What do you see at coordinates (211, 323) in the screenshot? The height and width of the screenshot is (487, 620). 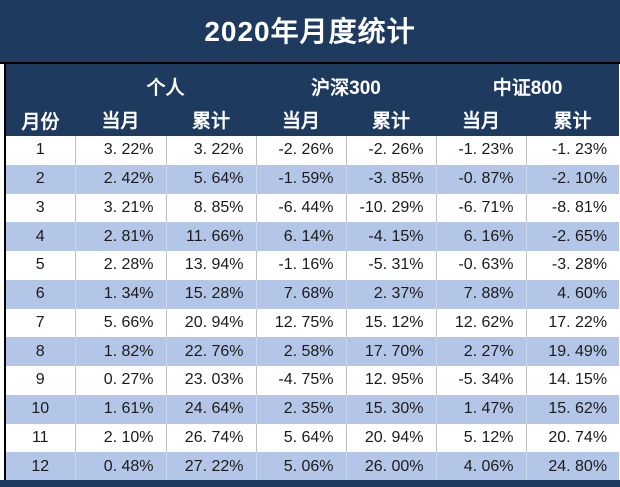 I see `value-cell: 20. 94%` at bounding box center [211, 323].